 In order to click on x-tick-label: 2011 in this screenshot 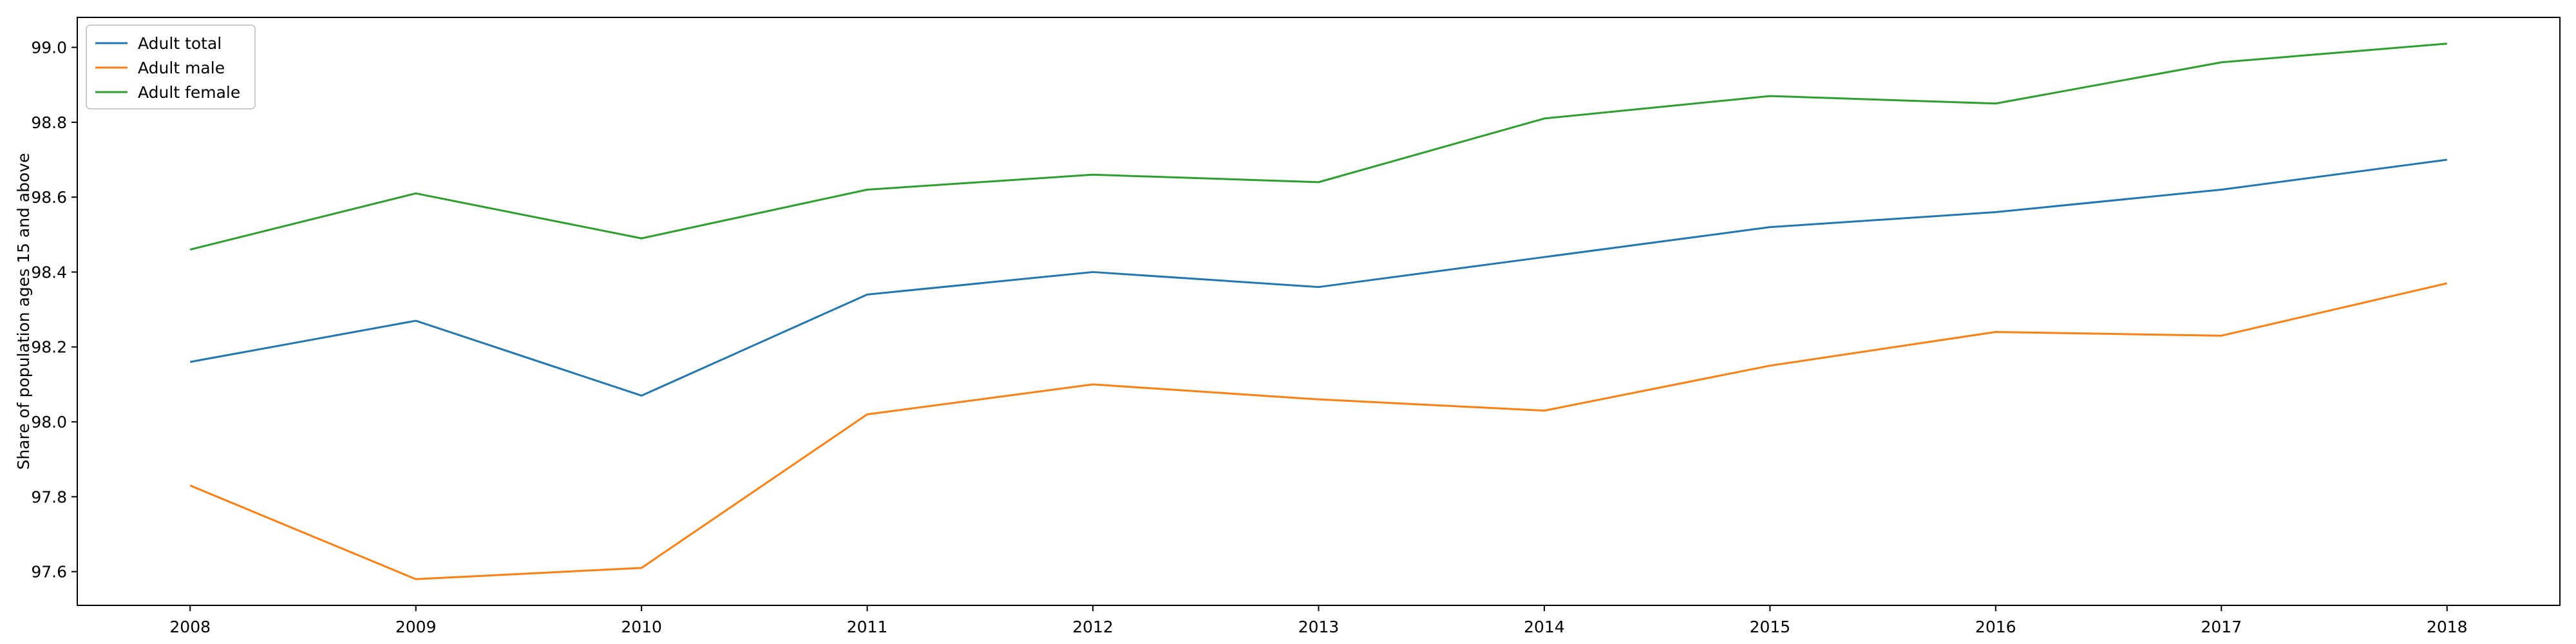, I will do `click(868, 627)`.